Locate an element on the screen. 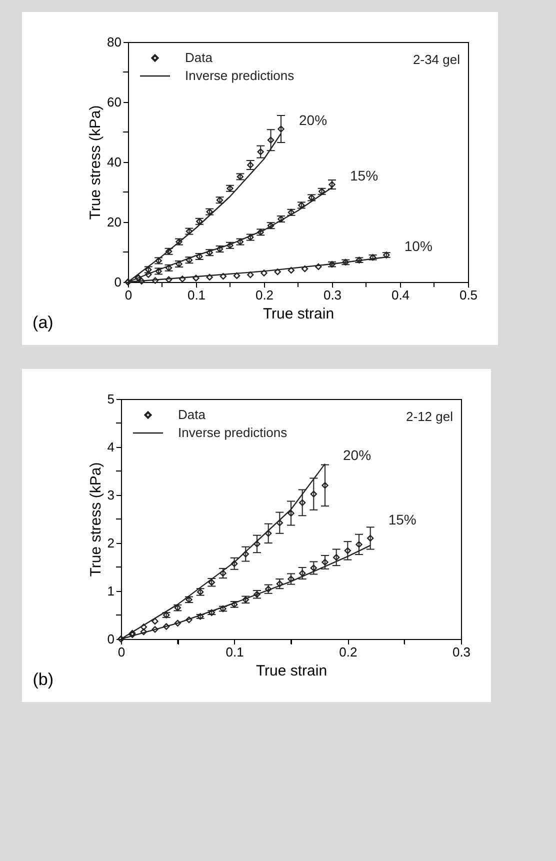  y-tick-label: 5 is located at coordinates (110, 399).